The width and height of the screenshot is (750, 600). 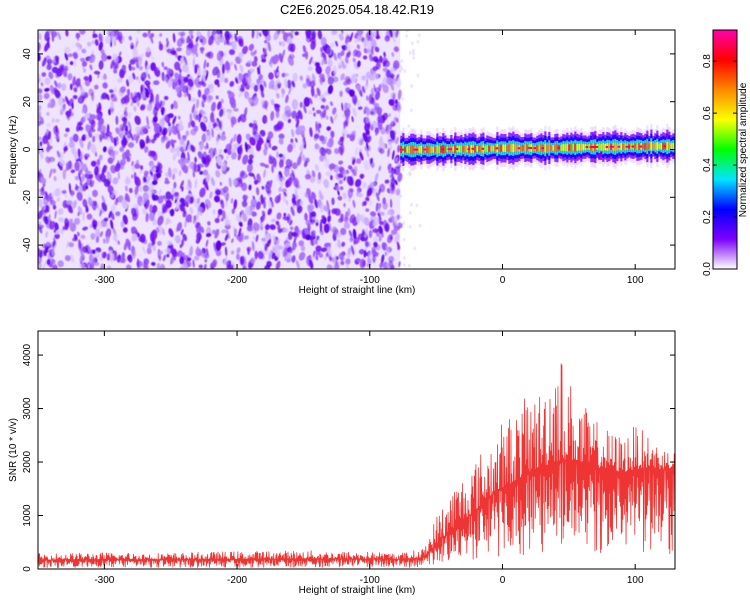 I want to click on spectrogram-y-tick-label: -20, so click(x=27, y=197).